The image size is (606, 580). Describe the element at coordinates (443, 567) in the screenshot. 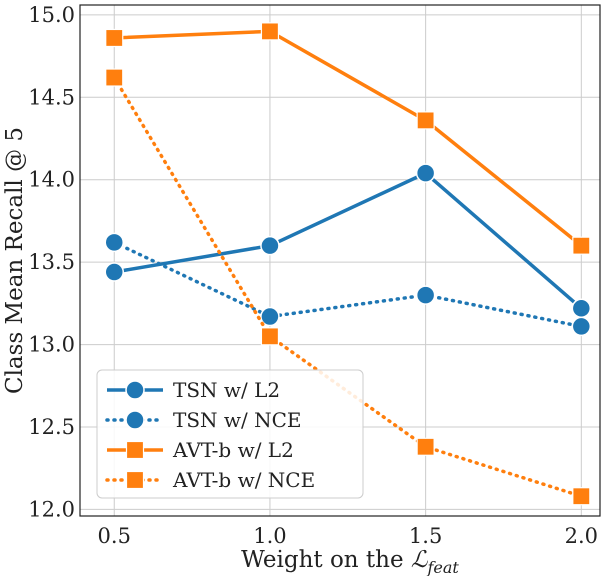

I see `x-axis-label-subscript: feat` at that location.